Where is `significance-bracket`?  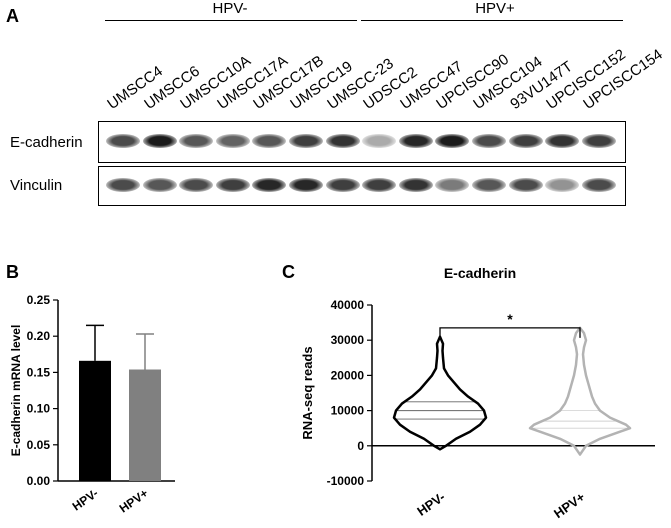 significance-bracket is located at coordinates (510, 332).